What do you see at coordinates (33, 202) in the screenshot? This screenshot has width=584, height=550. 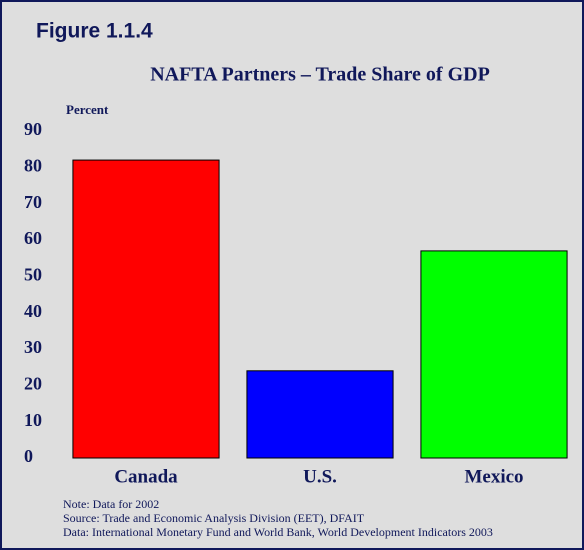 I see `y-tick-label: 70` at bounding box center [33, 202].